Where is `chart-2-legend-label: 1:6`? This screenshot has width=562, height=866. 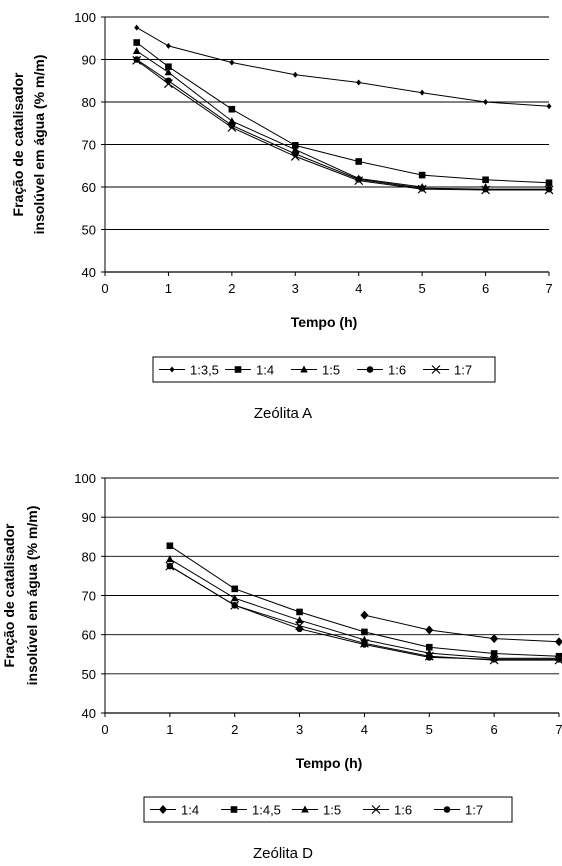
chart-2-legend-label: 1:6 is located at coordinates (403, 810).